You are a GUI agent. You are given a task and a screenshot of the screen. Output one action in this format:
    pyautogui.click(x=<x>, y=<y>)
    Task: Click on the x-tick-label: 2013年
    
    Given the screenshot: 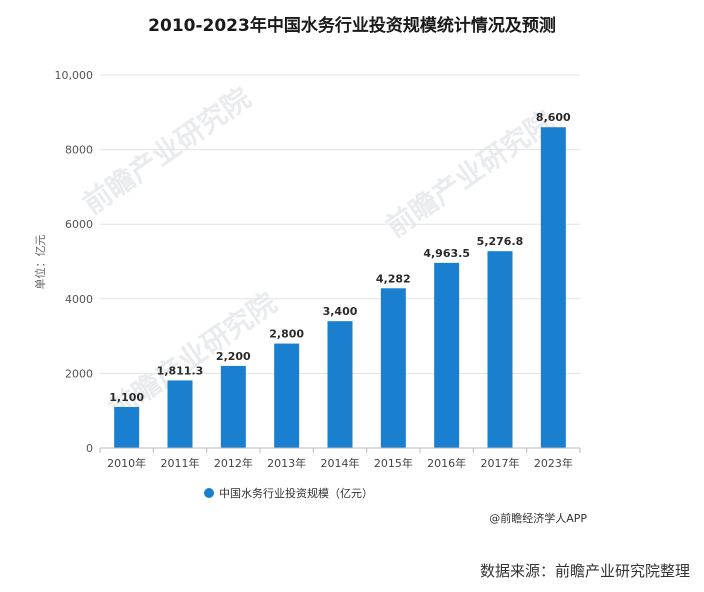 What is the action you would take?
    pyautogui.click(x=286, y=463)
    